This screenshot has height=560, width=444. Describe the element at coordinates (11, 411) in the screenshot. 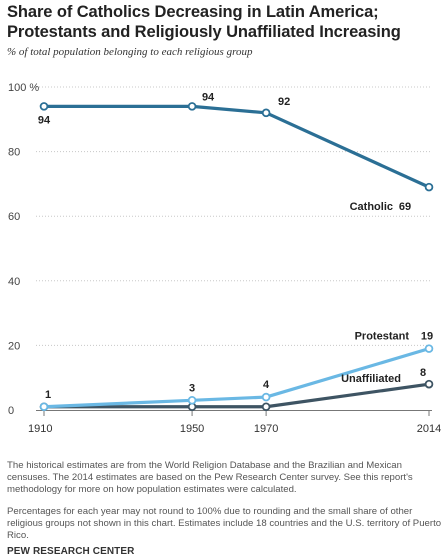

I see `y-tick-0: 0` at that location.